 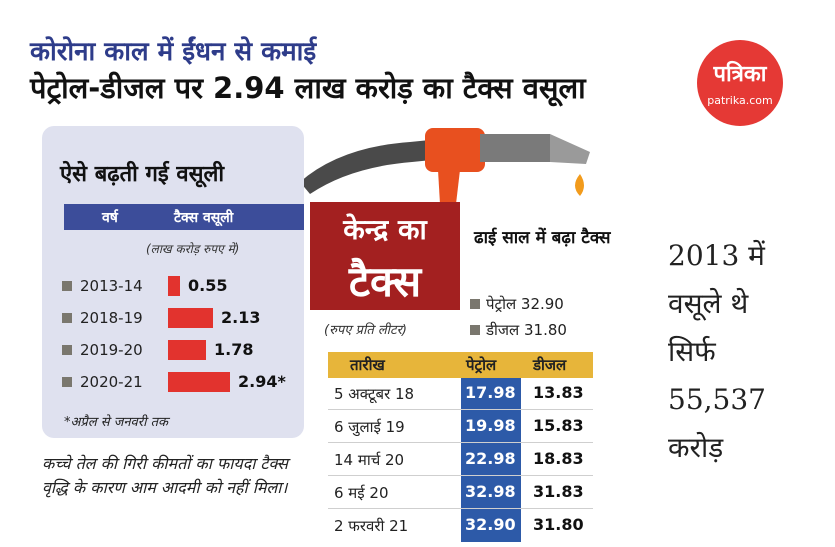 What do you see at coordinates (717, 352) in the screenshot?
I see `side-note: 2013 में वसूले थे सिर्फ 55,537 करोड़` at bounding box center [717, 352].